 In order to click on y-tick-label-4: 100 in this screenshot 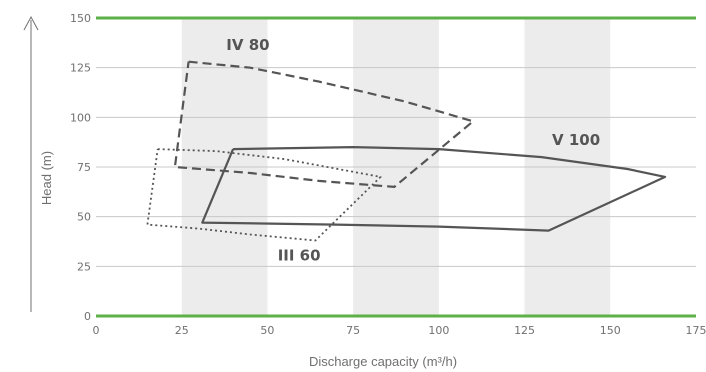, I will do `click(80, 117)`.